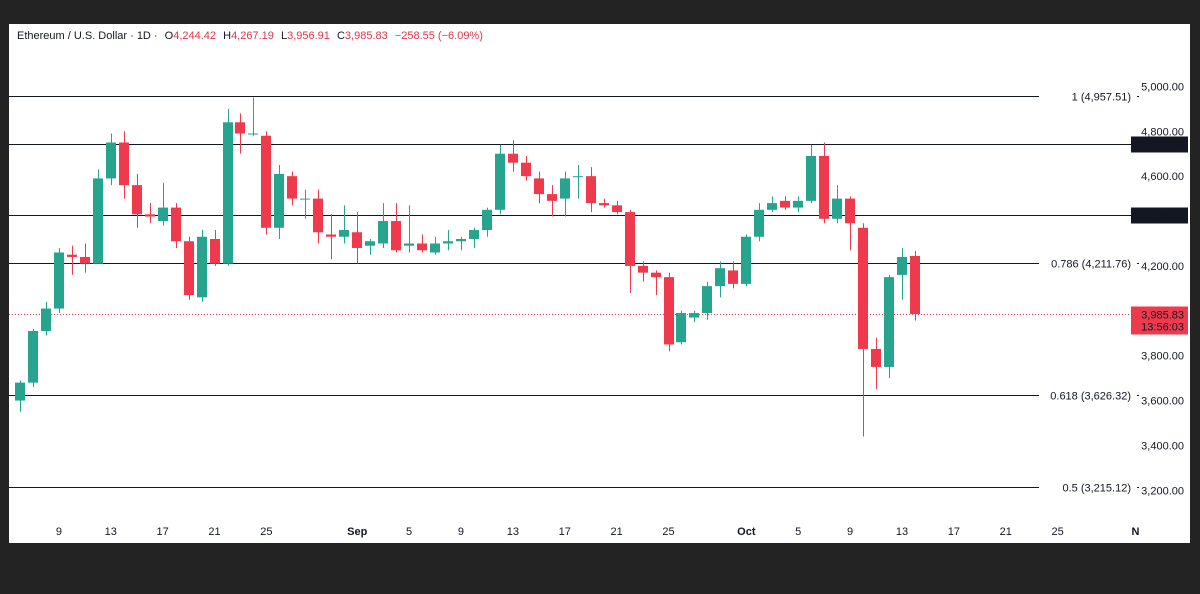 The image size is (1200, 594). Describe the element at coordinates (1162, 357) in the screenshot. I see `price-tick-label: 3,800.00` at that location.